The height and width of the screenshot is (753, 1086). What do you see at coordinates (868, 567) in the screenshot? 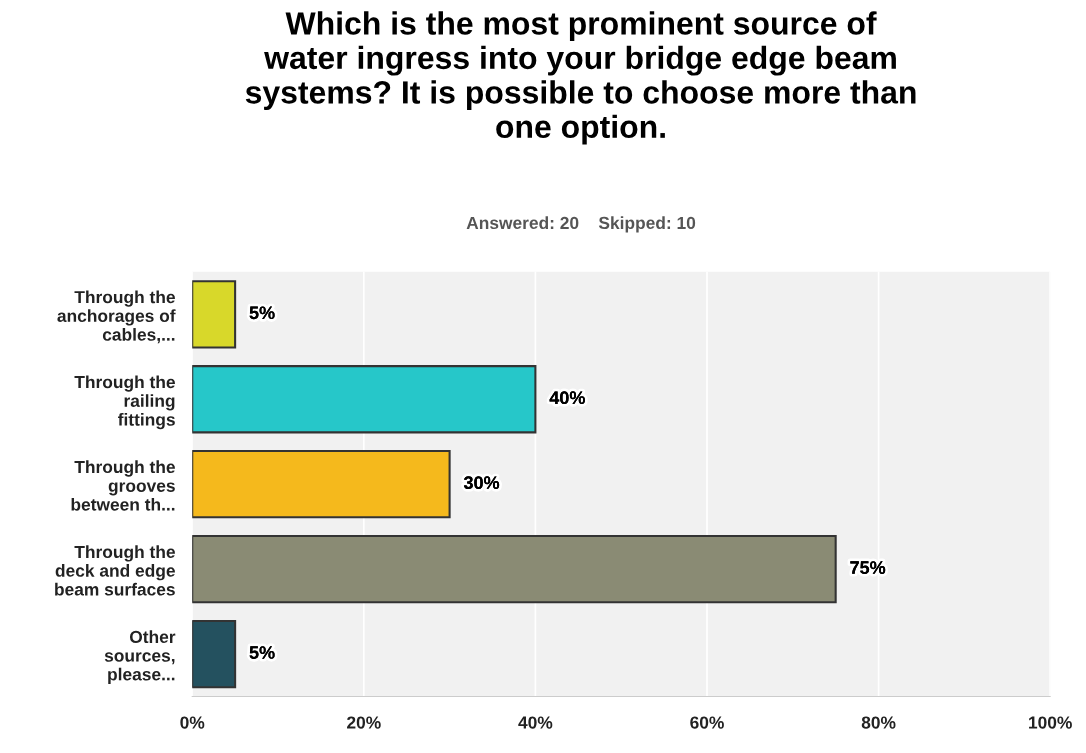
I see `data-label: 75%` at bounding box center [868, 567].